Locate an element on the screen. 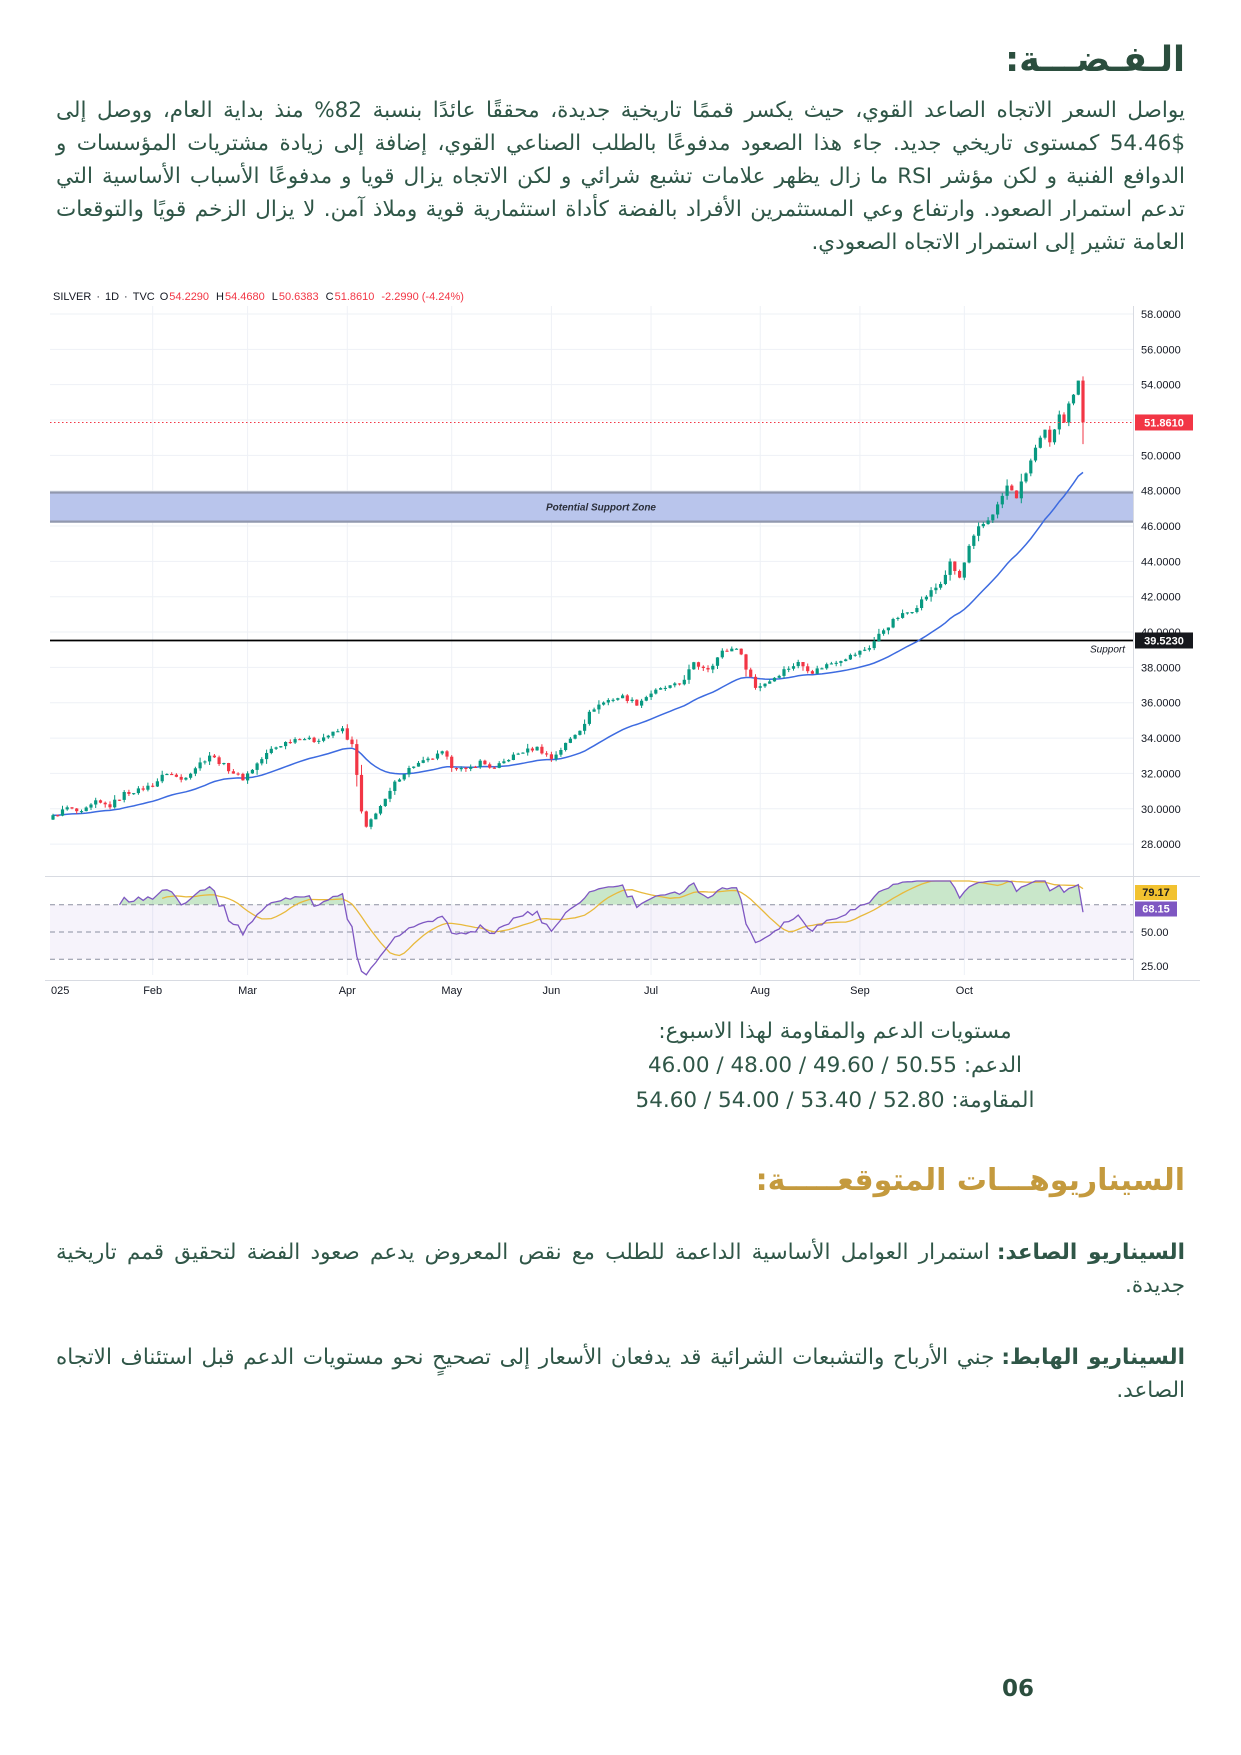 The height and width of the screenshot is (1755, 1241). rsi-ma-badge is located at coordinates (1156, 892).